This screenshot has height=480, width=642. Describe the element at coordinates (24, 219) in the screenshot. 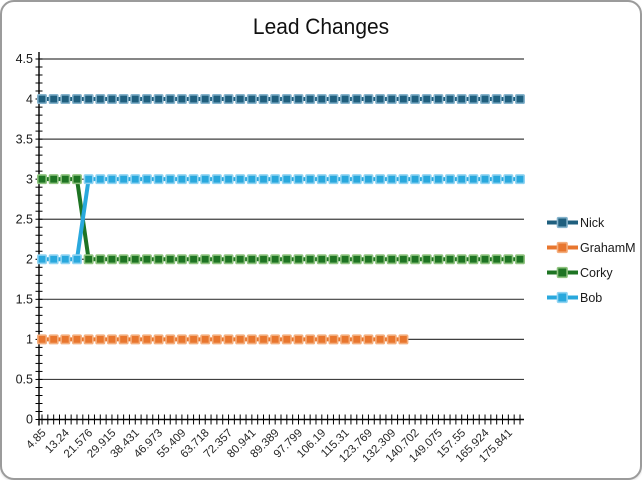

I see `y-tick-label: 2.5` at that location.